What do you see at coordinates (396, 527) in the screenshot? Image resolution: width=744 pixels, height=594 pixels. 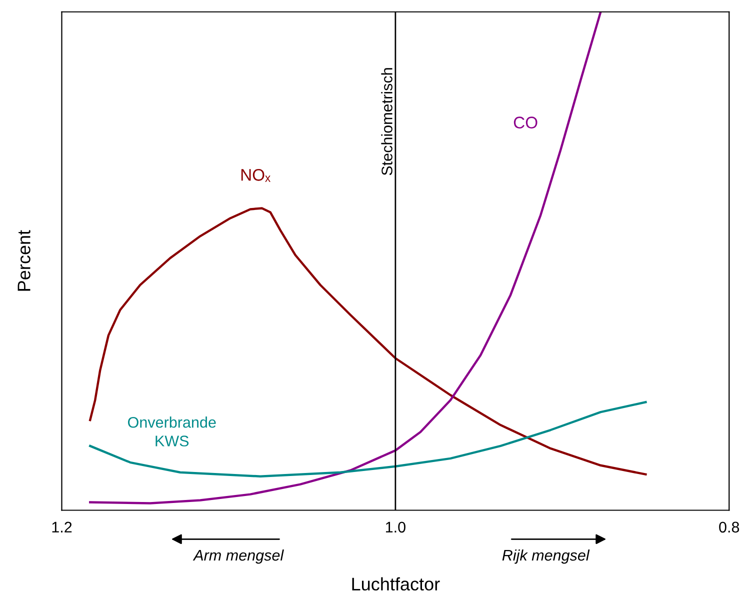 I see `x-tick-label: 1.0` at bounding box center [396, 527].